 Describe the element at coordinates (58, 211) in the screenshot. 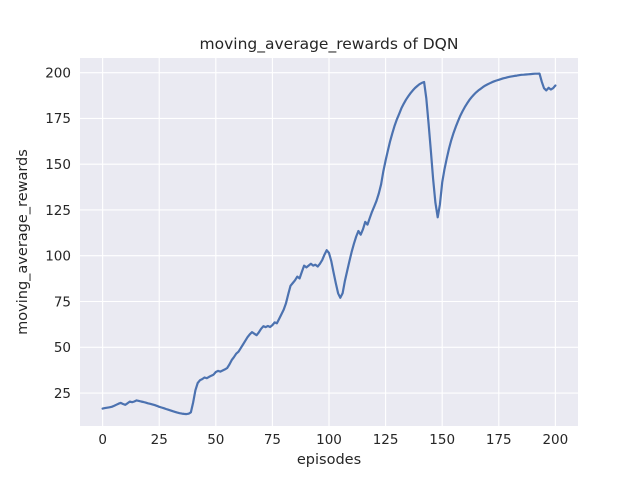

I see `y-tick-label: 125` at that location.